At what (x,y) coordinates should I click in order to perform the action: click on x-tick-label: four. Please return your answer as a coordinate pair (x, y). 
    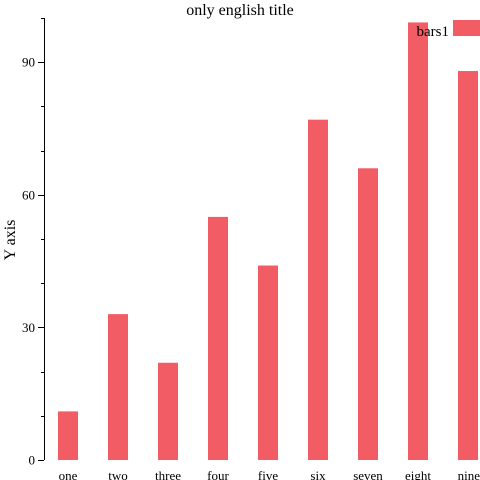
    Looking at the image, I should click on (218, 474).